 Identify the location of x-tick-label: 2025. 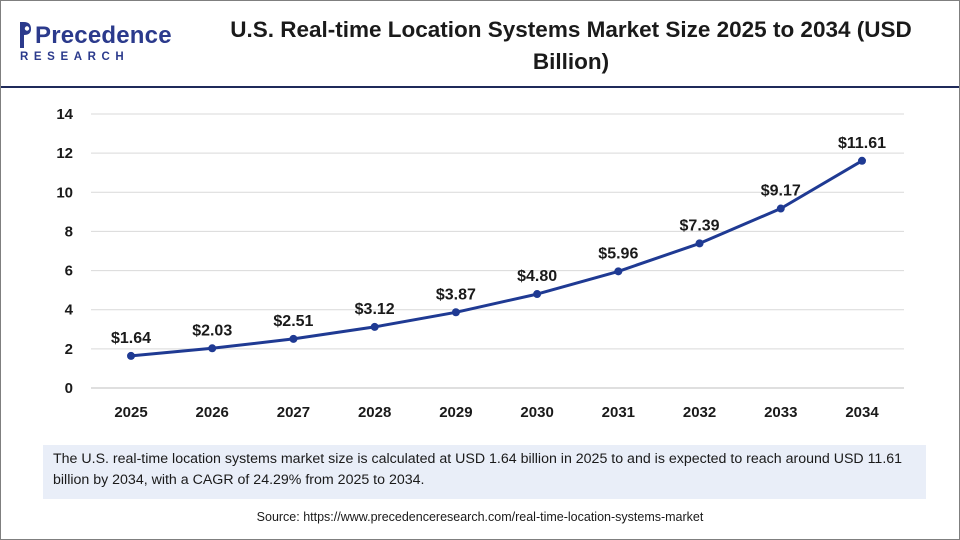
(130, 412).